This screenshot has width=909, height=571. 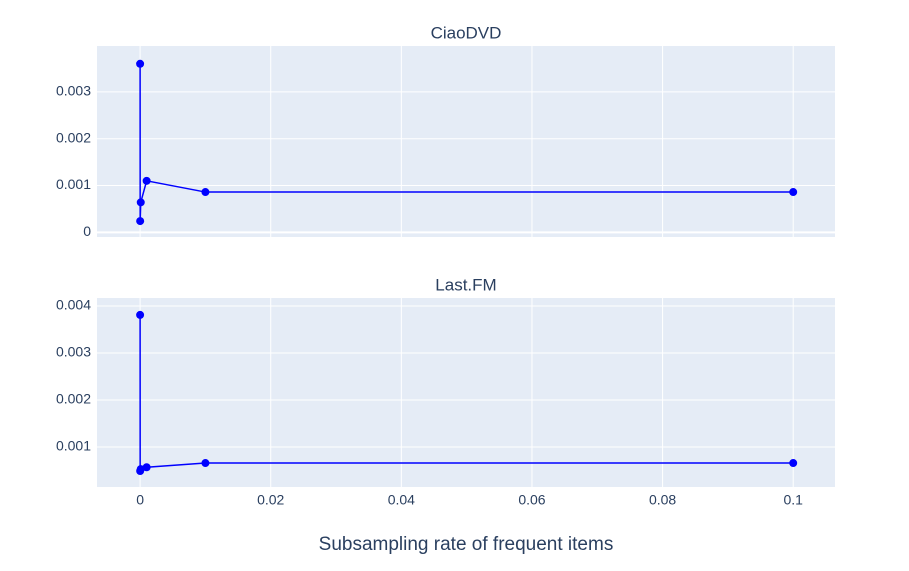 I want to click on x-axis-title: Subsampling rate of frequent items, so click(x=466, y=544).